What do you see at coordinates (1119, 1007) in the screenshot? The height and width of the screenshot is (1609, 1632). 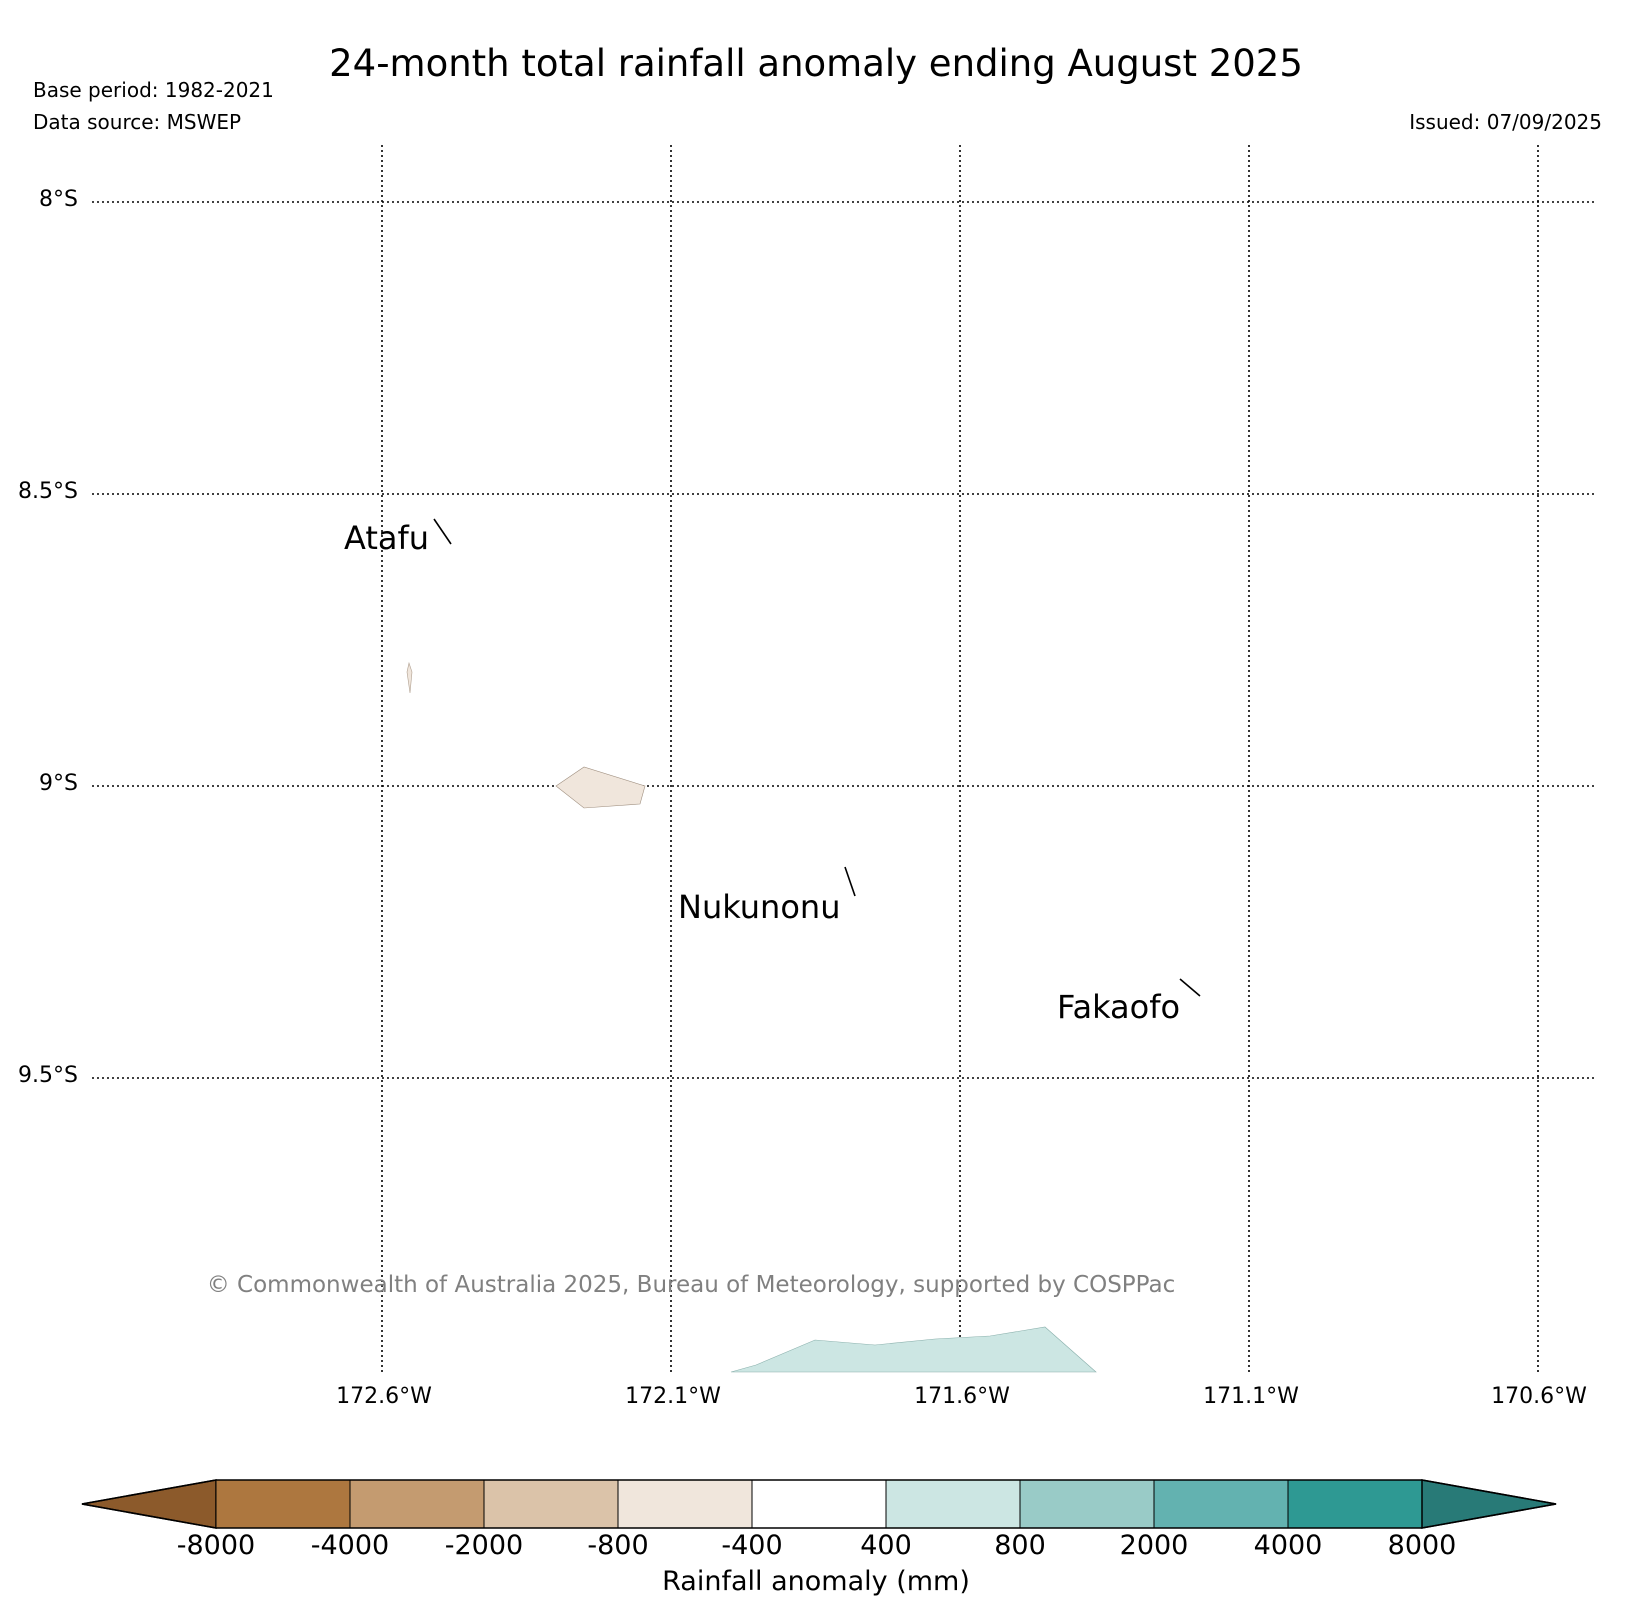 I see `place-label-fakaofo: Fakaofo` at bounding box center [1119, 1007].